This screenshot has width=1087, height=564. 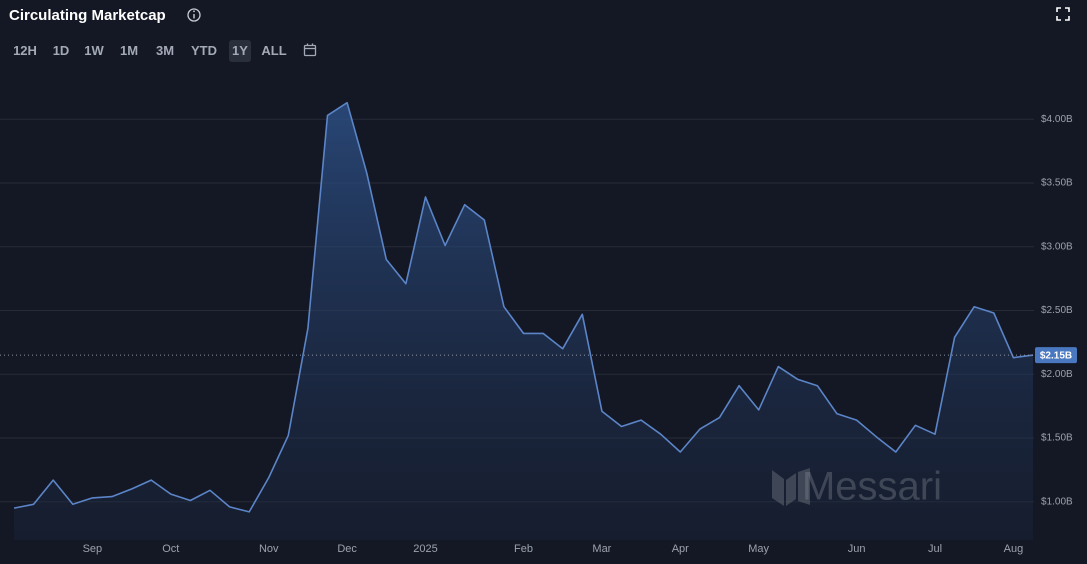 I want to click on info-icon, so click(x=194, y=15).